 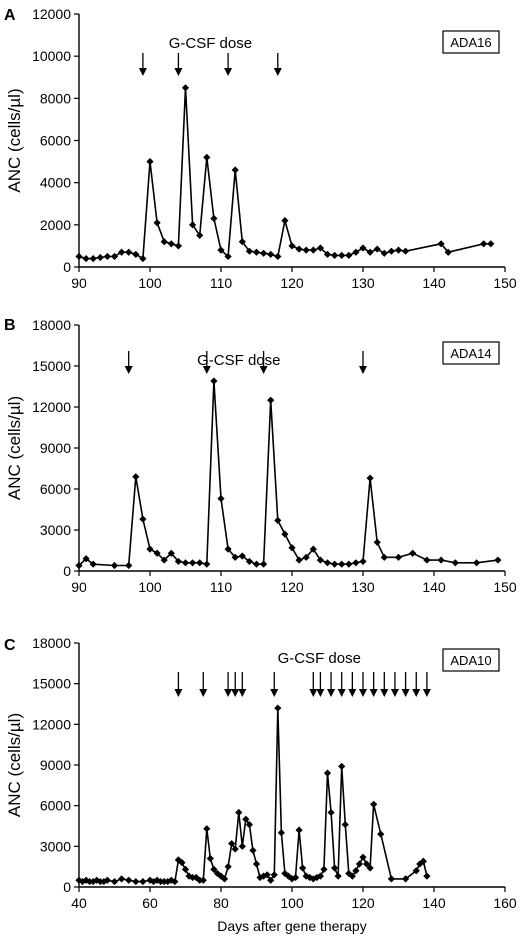 What do you see at coordinates (55, 225) in the screenshot?
I see `y-tick-label: 2000` at bounding box center [55, 225].